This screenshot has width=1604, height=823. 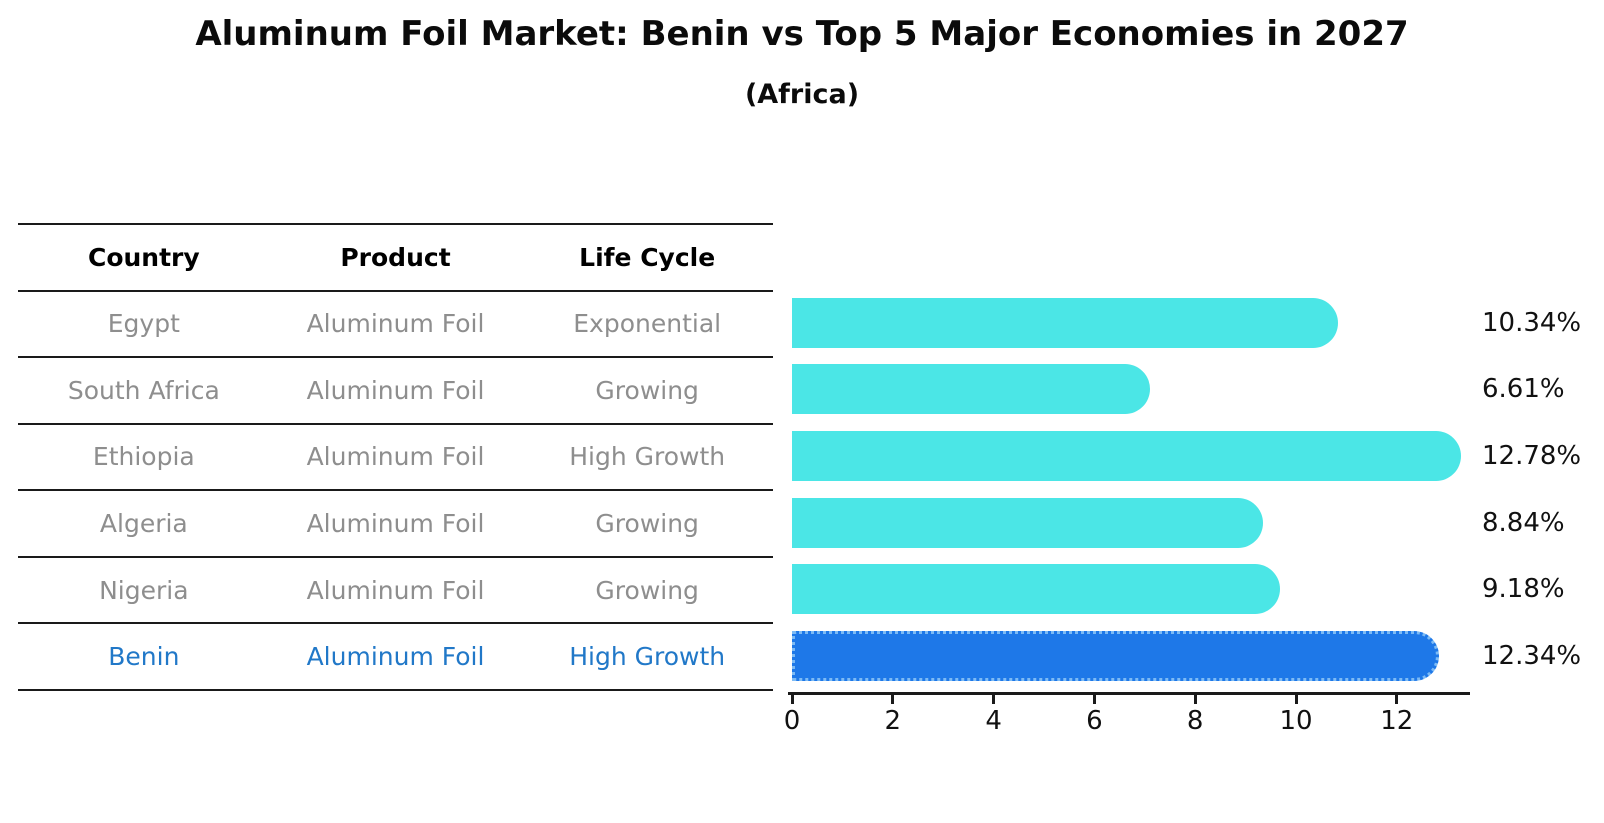 I want to click on bar-benin, so click(x=1115, y=655).